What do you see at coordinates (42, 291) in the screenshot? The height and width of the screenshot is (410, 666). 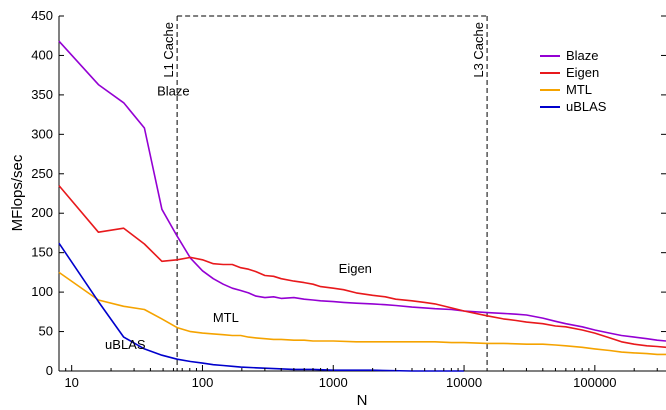 I see `y-tick-label: 100` at bounding box center [42, 291].